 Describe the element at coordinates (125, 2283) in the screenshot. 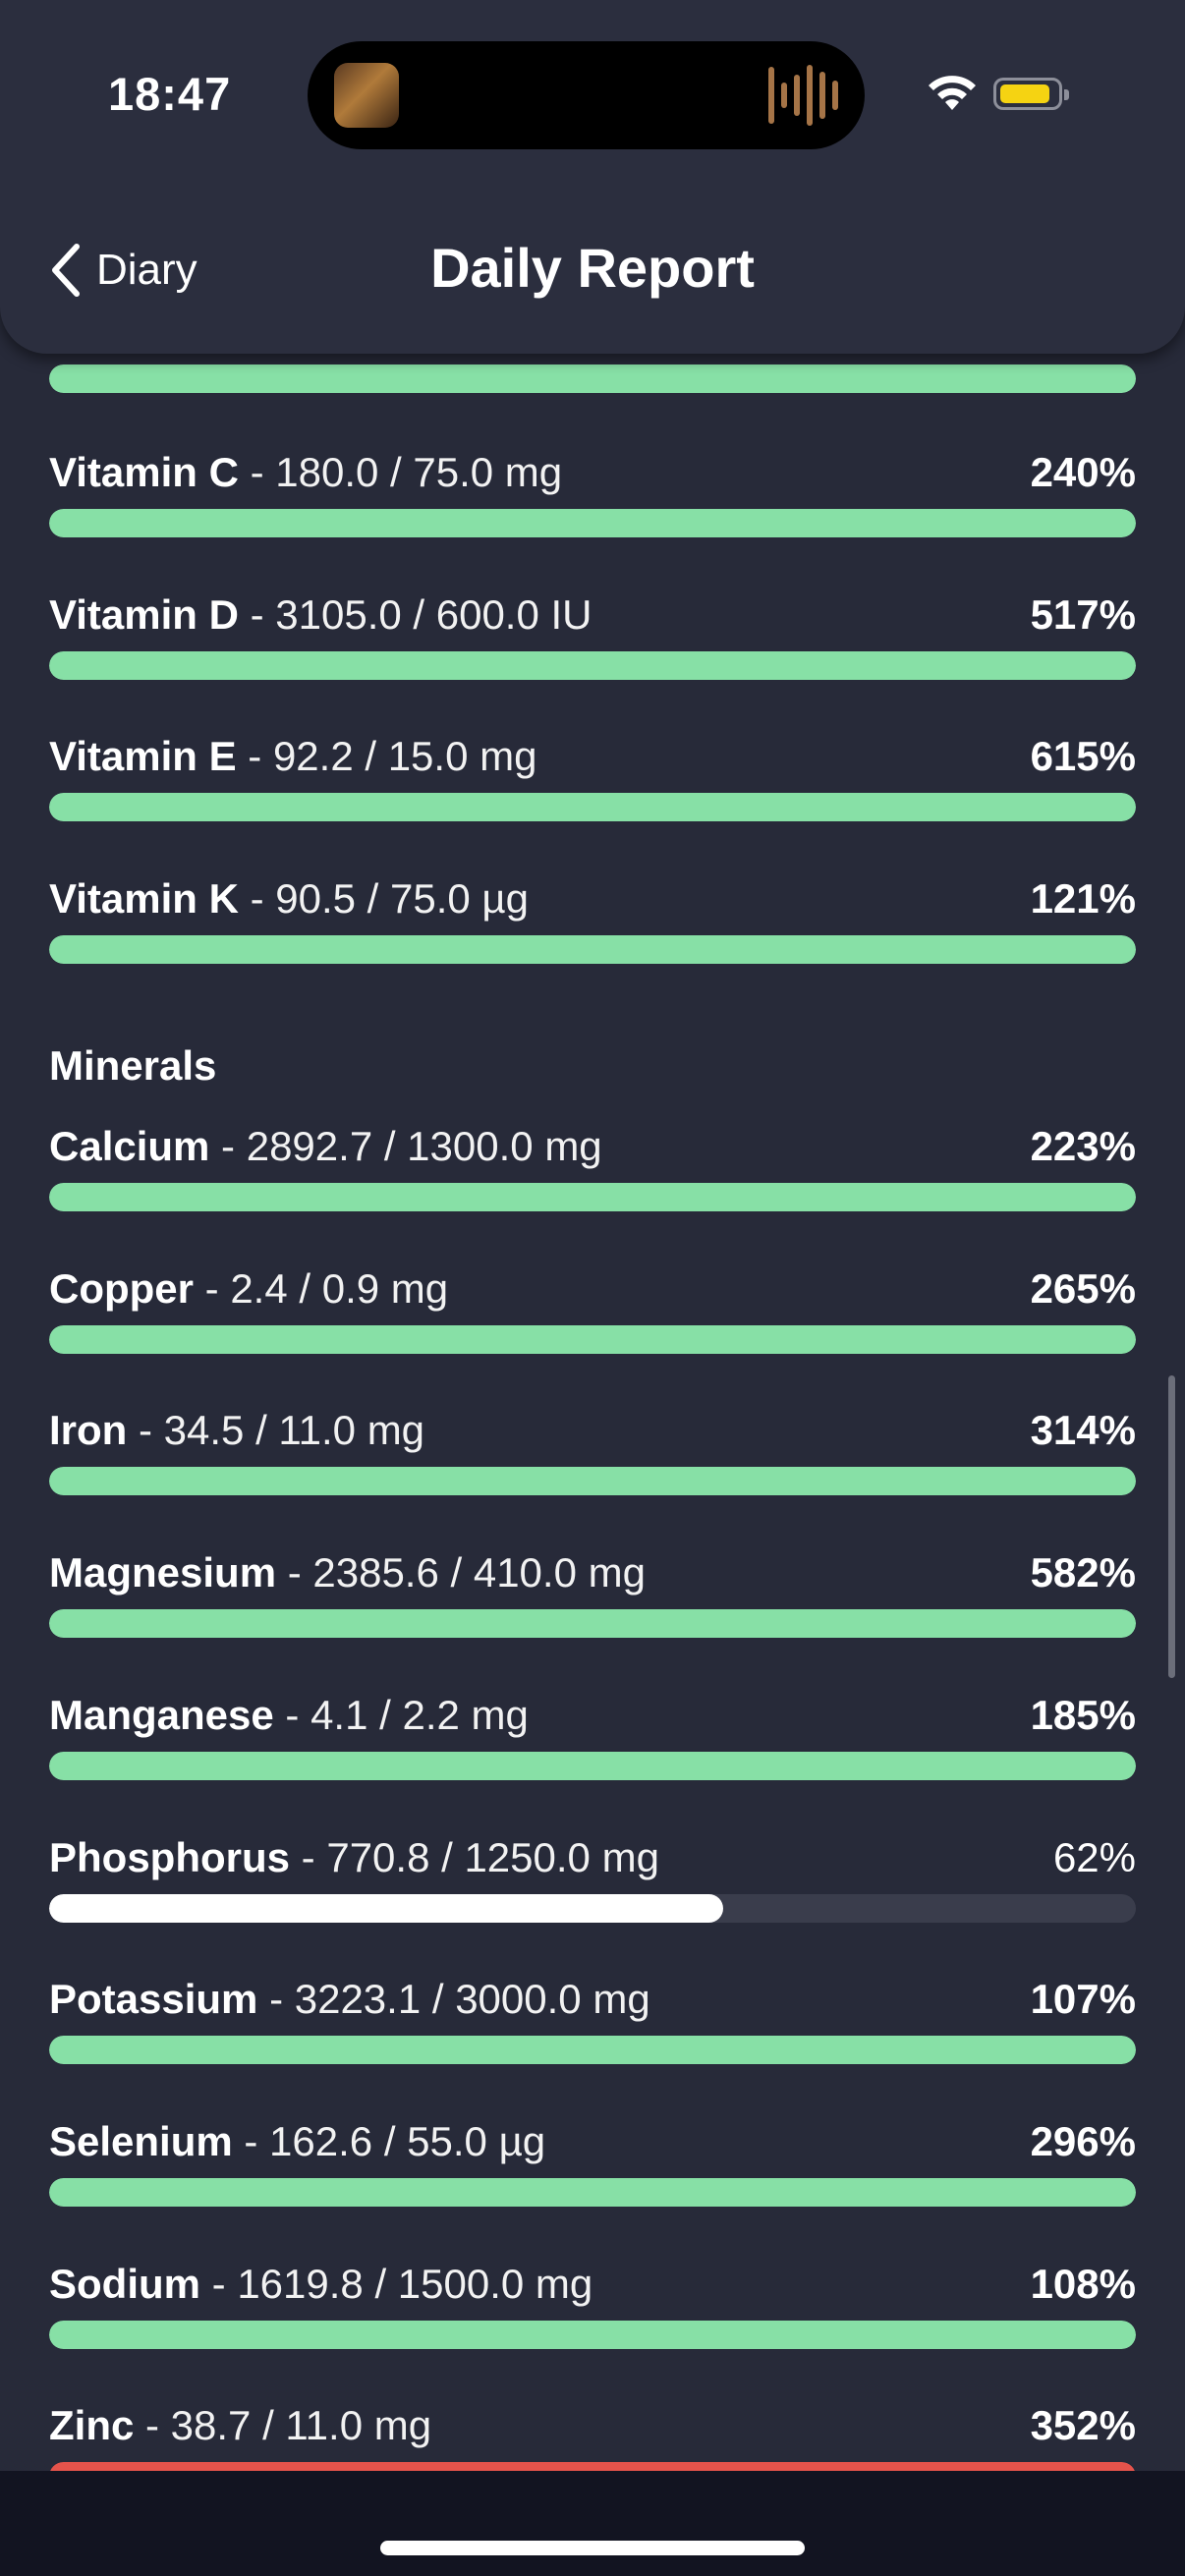

I see `nutrient-name: Sodium` at that location.